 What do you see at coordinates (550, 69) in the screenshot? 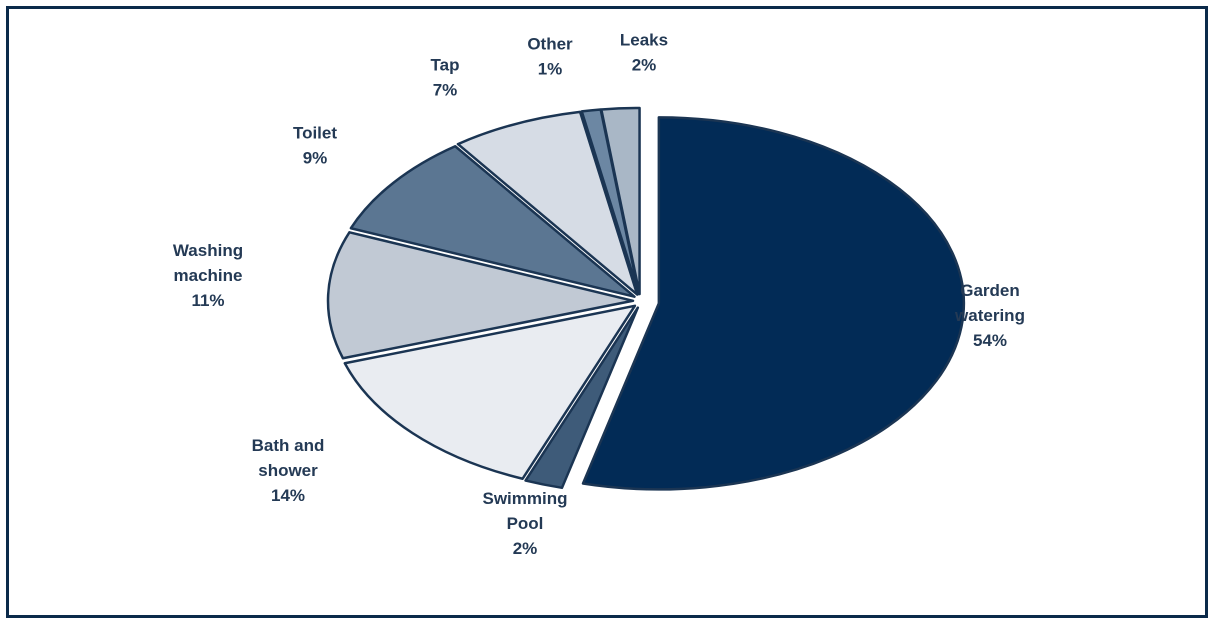
I see `slice-percent: 1%` at bounding box center [550, 69].